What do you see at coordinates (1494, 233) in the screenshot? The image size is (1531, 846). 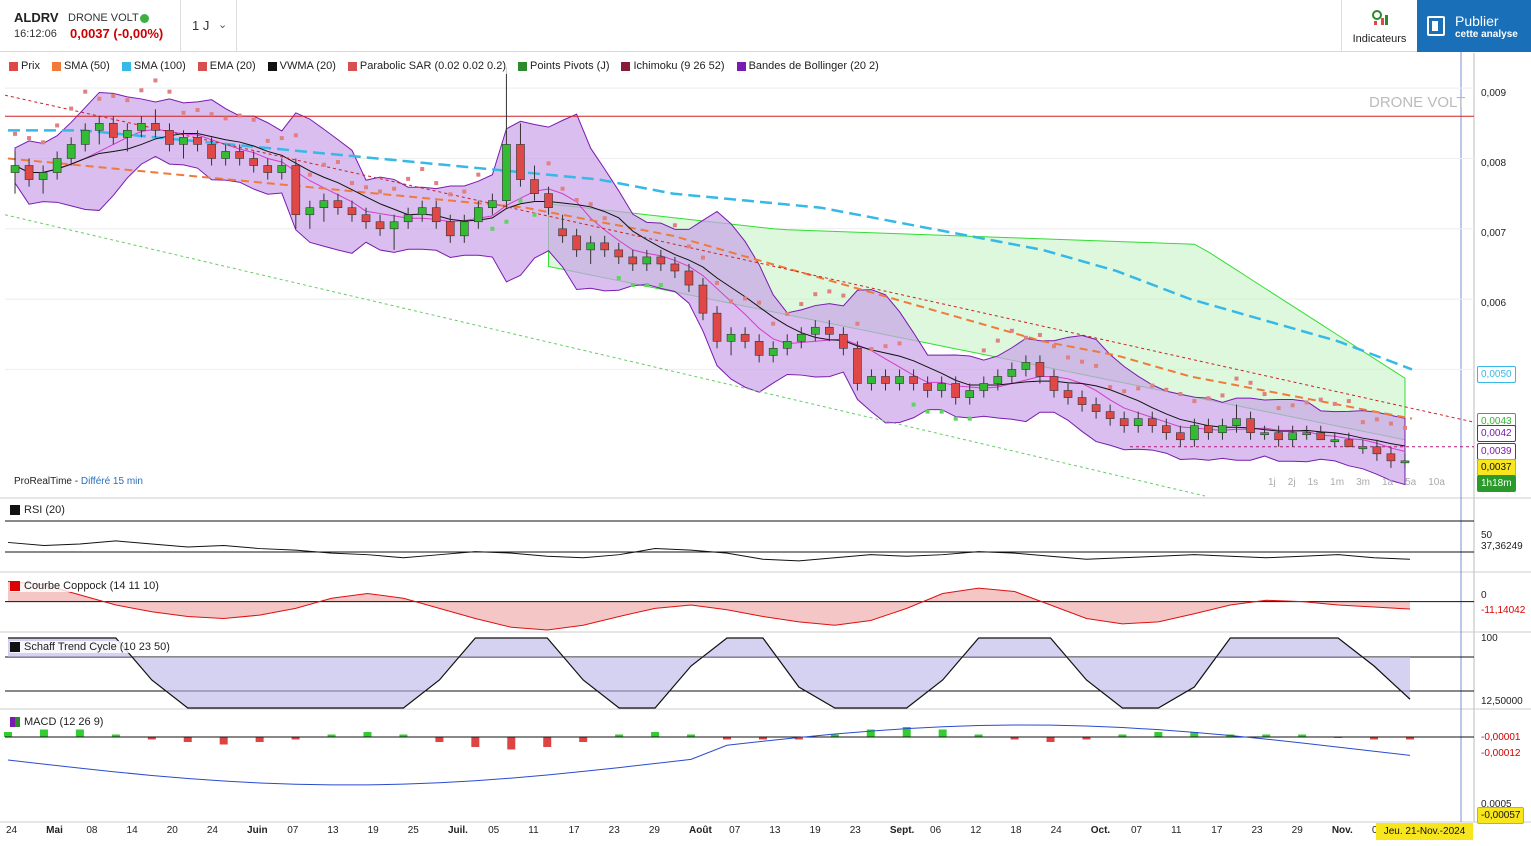 I see `y-tick: 0,007` at bounding box center [1494, 233].